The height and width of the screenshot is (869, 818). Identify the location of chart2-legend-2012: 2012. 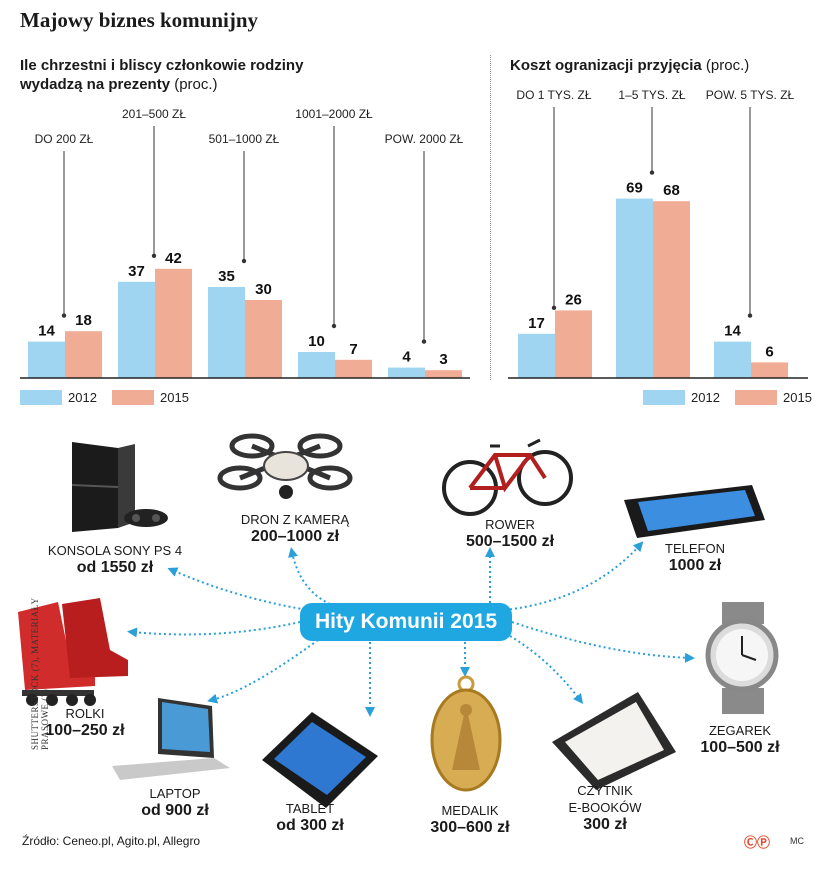
(705, 397).